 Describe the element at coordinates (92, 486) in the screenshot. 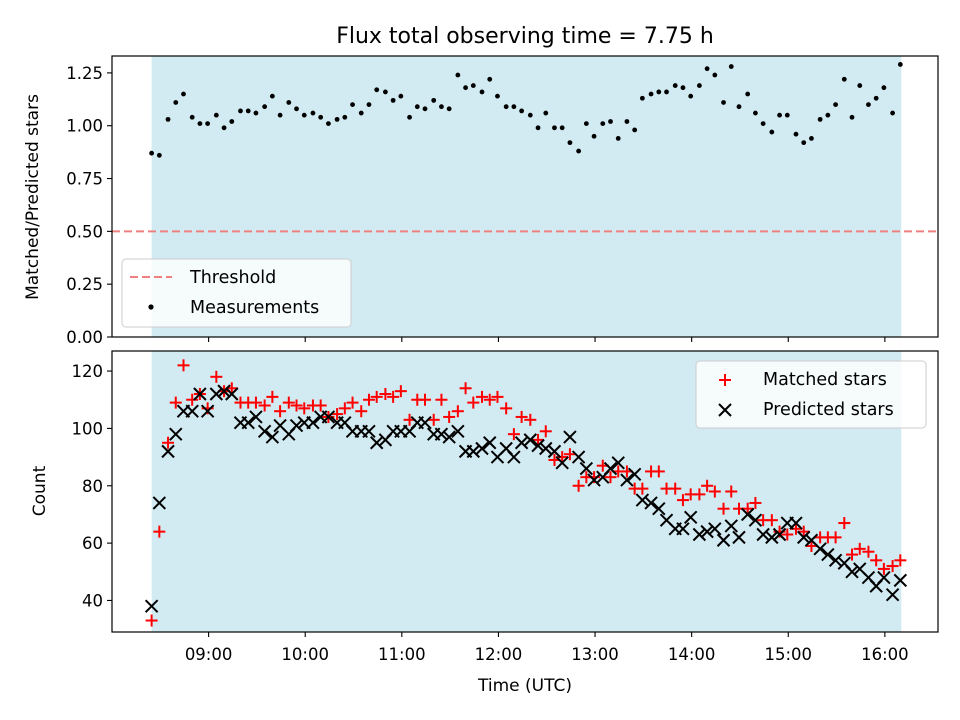

I see `bottom-y-tick-label: 80` at that location.